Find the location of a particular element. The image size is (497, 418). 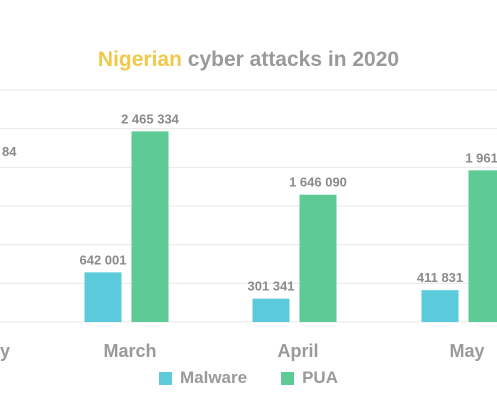

x-tick-label: March is located at coordinates (129, 351).